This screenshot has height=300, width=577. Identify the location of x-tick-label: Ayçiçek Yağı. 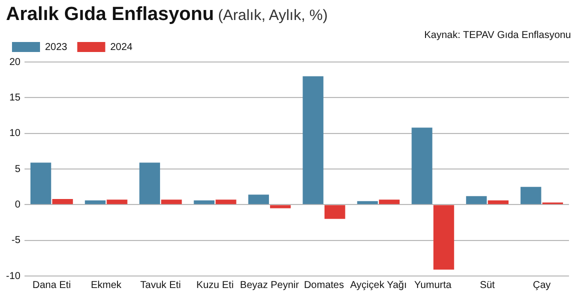
(378, 285).